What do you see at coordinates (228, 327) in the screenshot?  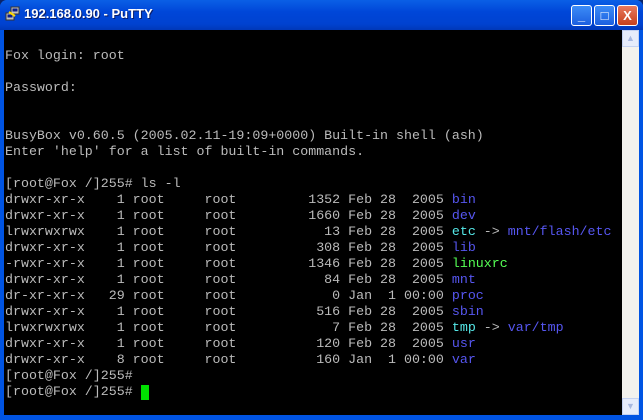 I see `terminal-text: lrwxrwxrwx 1 root root 7 Feb 28 2005` at bounding box center [228, 327].